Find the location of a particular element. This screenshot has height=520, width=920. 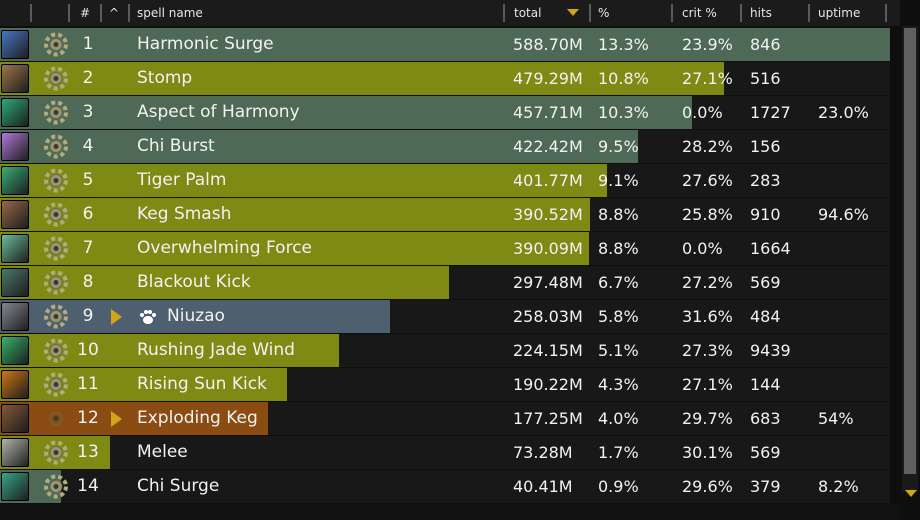

spell-uptime: 54% is located at coordinates (836, 418).